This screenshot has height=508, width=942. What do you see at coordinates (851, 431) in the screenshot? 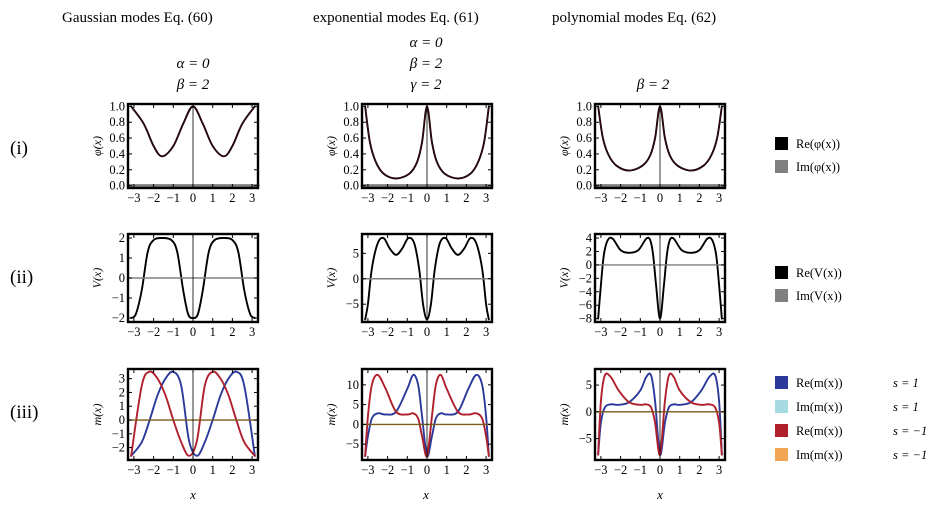
I see `legend-item-row3-2: Re(m(x)) s = −1` at bounding box center [851, 431].